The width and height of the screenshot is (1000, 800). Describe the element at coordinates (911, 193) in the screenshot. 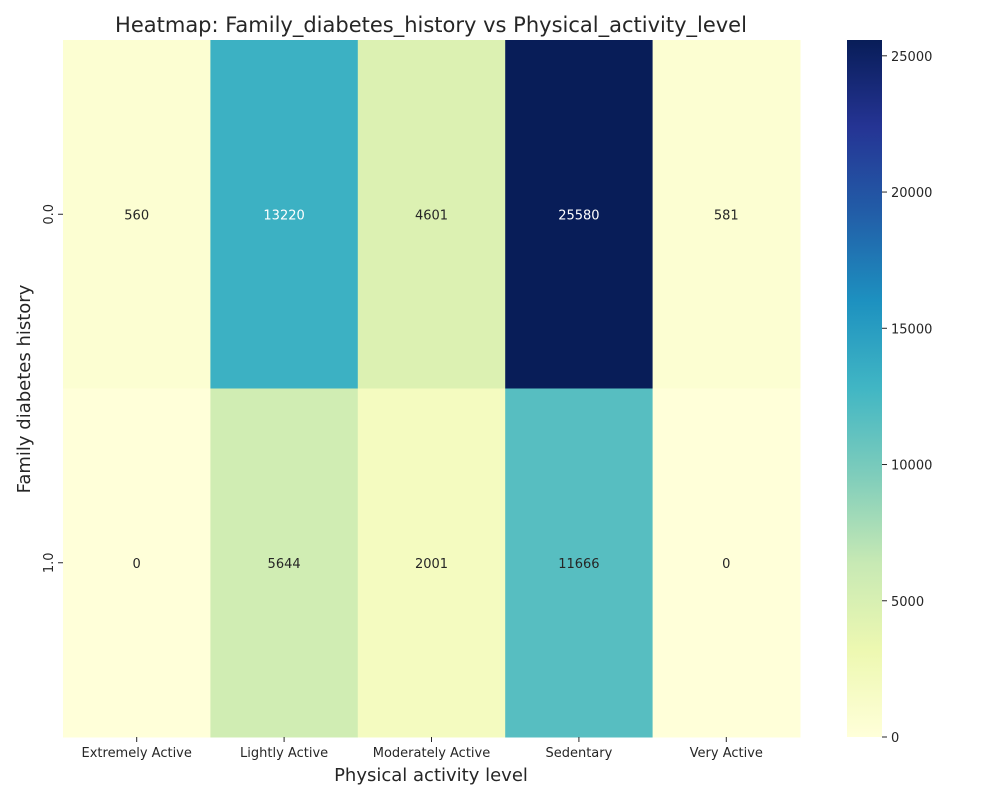

I see `colorbar-tick-label: 20000` at that location.